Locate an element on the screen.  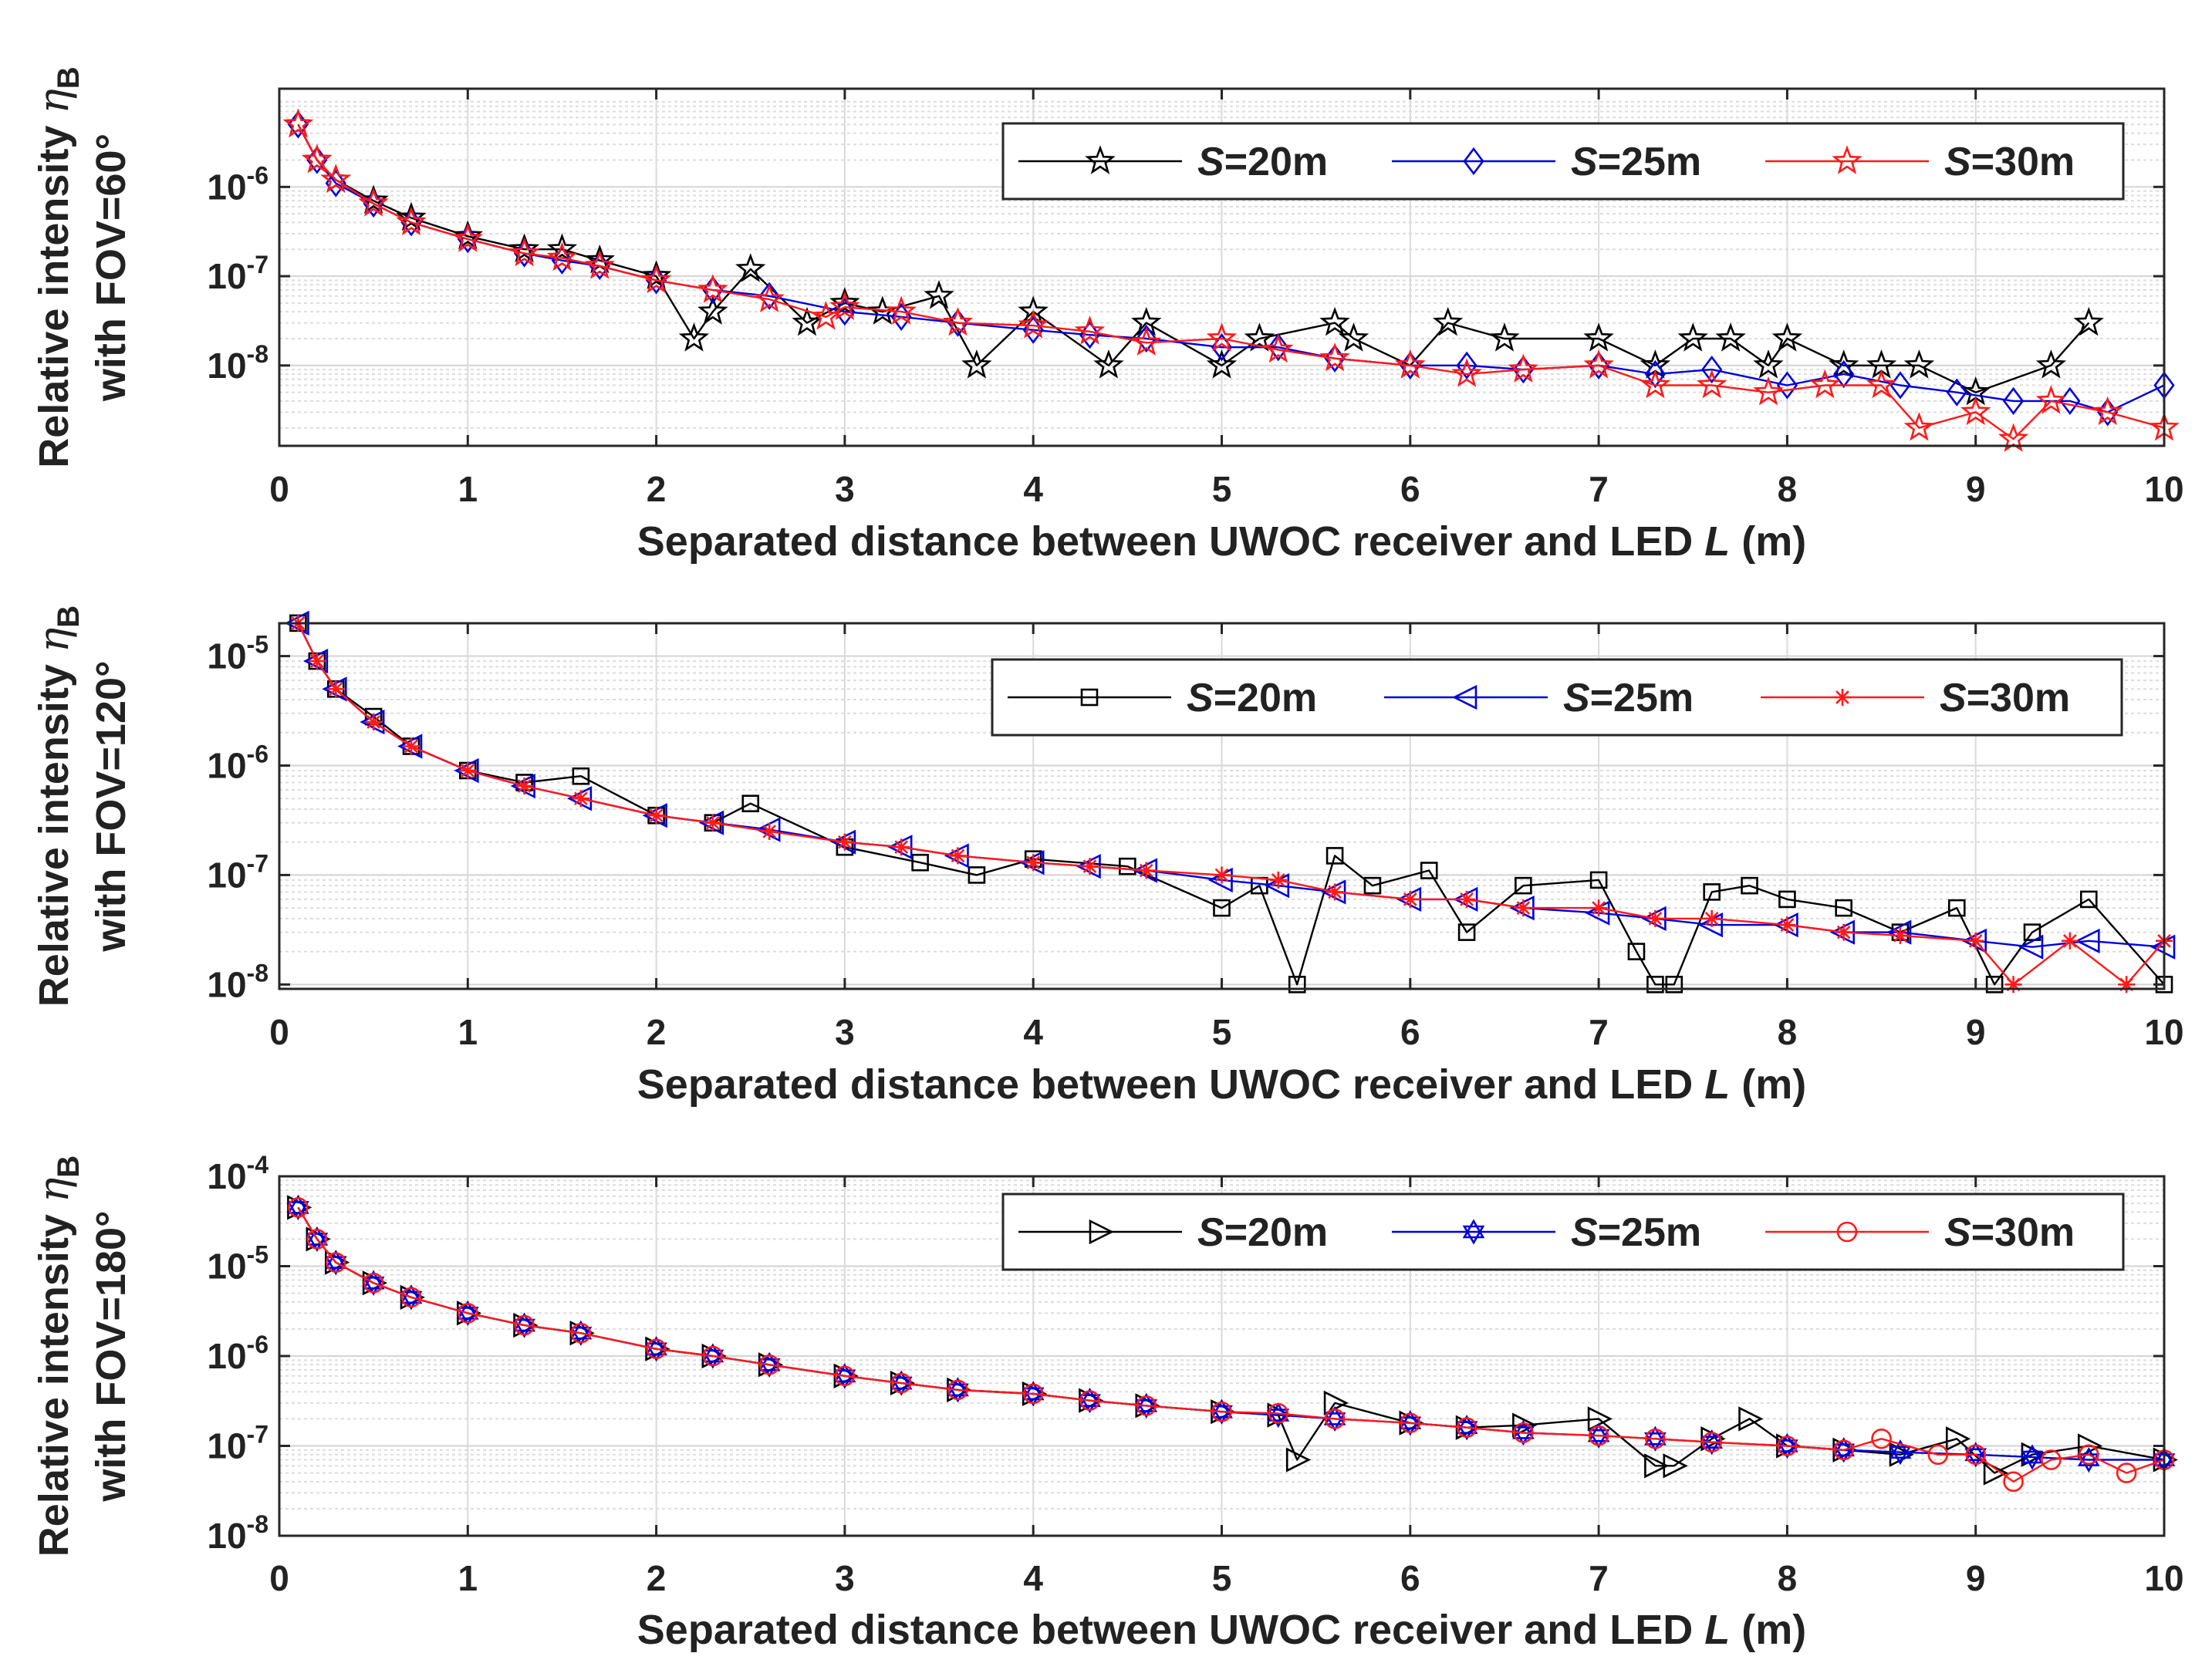
x-tick-label: 7 is located at coordinates (1599, 489).